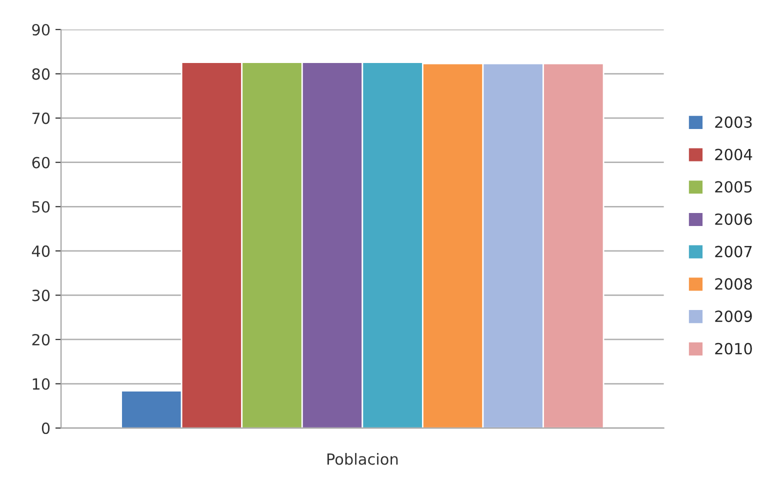 The height and width of the screenshot is (492, 763). What do you see at coordinates (41, 251) in the screenshot?
I see `y-tick-label: 40` at bounding box center [41, 251].